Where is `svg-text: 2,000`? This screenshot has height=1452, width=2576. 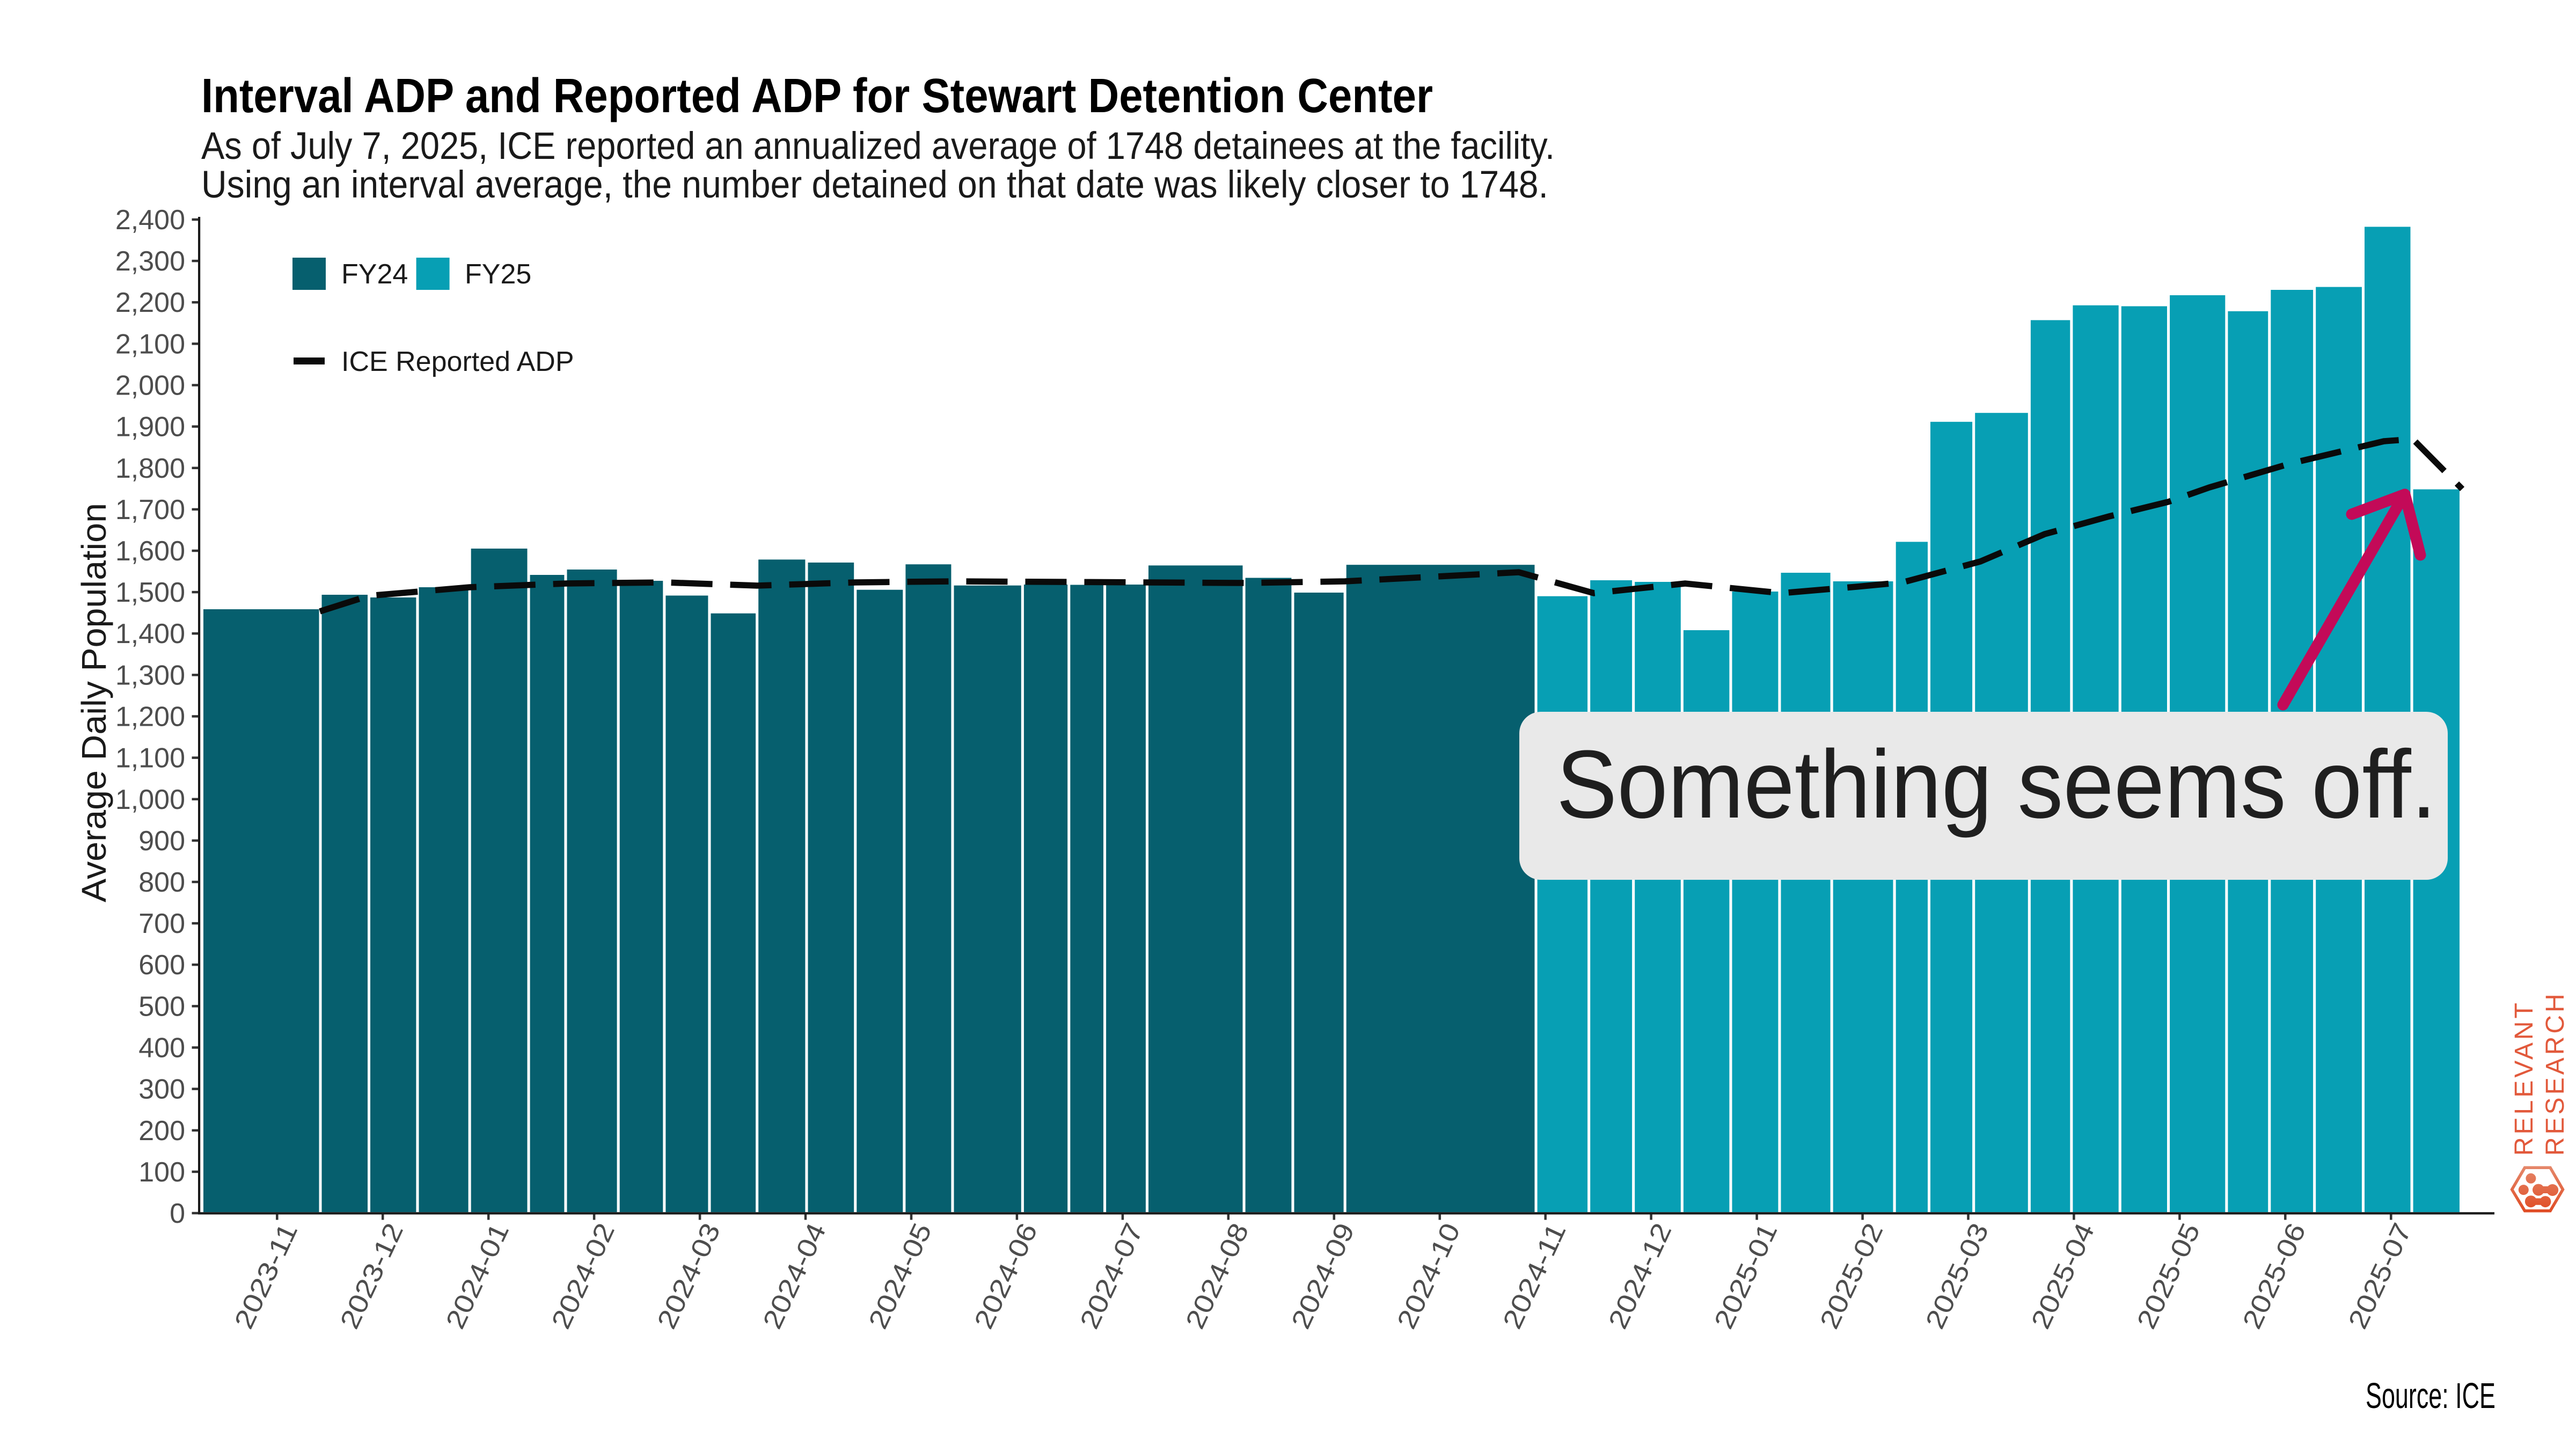
svg-text: 2,000 is located at coordinates (150, 386).